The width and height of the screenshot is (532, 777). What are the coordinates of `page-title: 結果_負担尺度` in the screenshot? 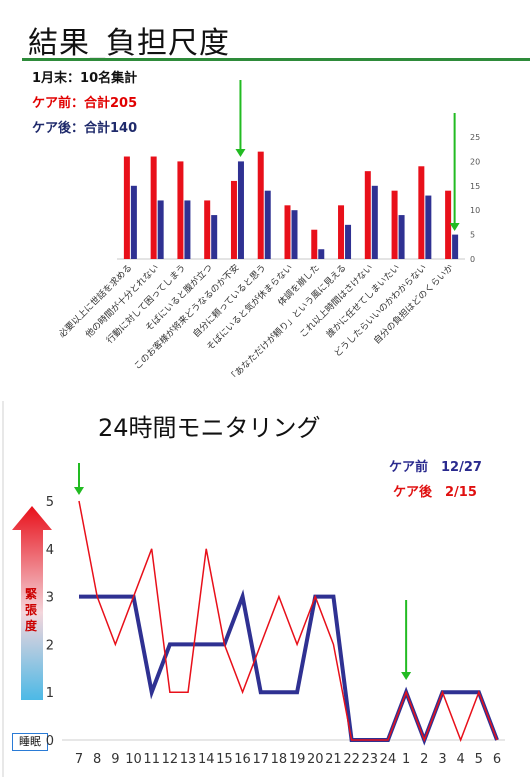 It's located at (129, 43).